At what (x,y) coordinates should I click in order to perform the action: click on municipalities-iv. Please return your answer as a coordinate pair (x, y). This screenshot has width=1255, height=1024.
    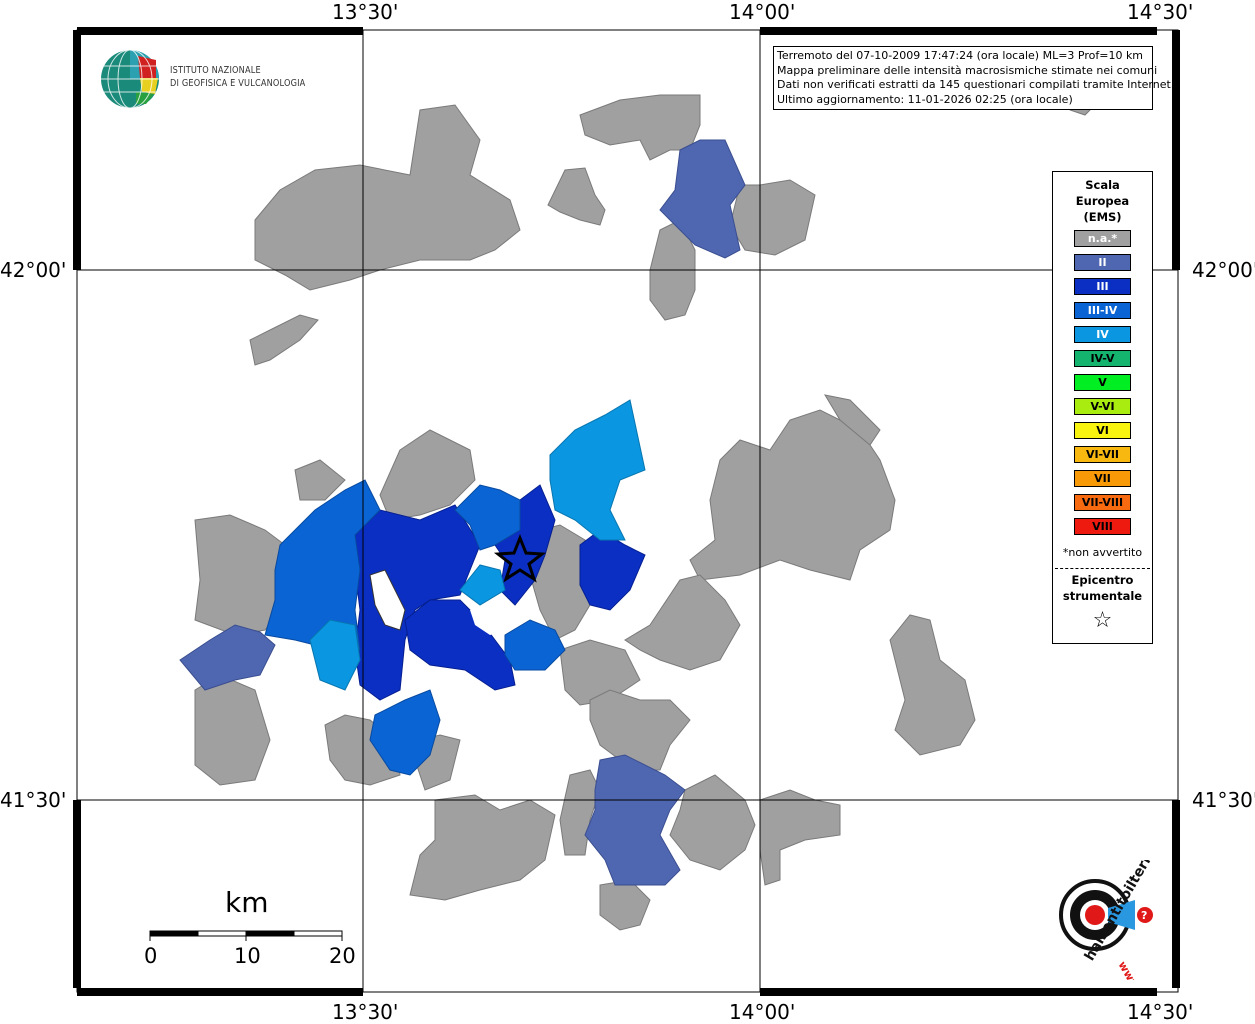
    Looking at the image, I should click on (477, 545).